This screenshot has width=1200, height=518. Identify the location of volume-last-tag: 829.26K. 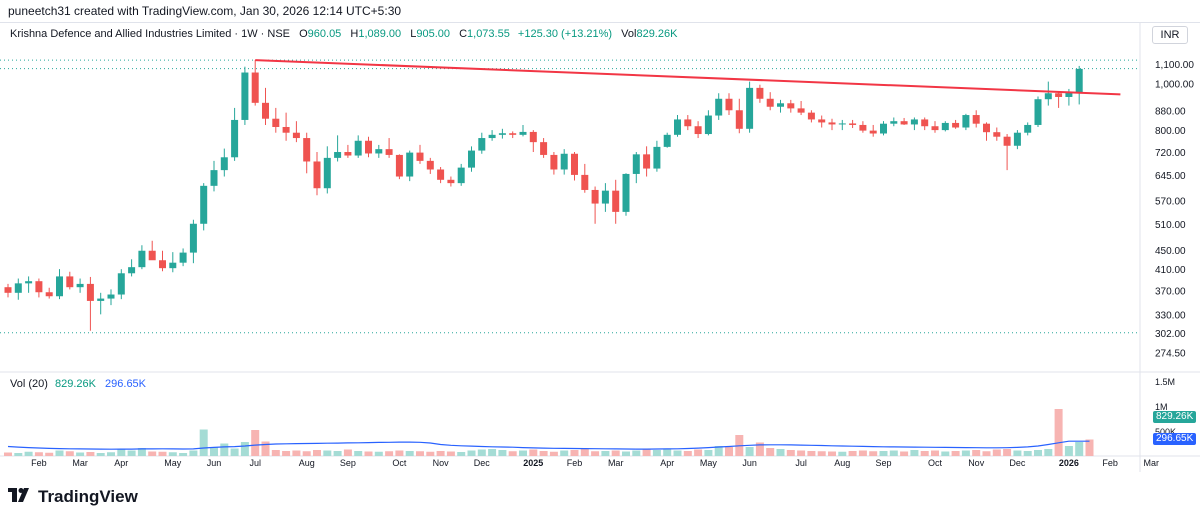
(1175, 417).